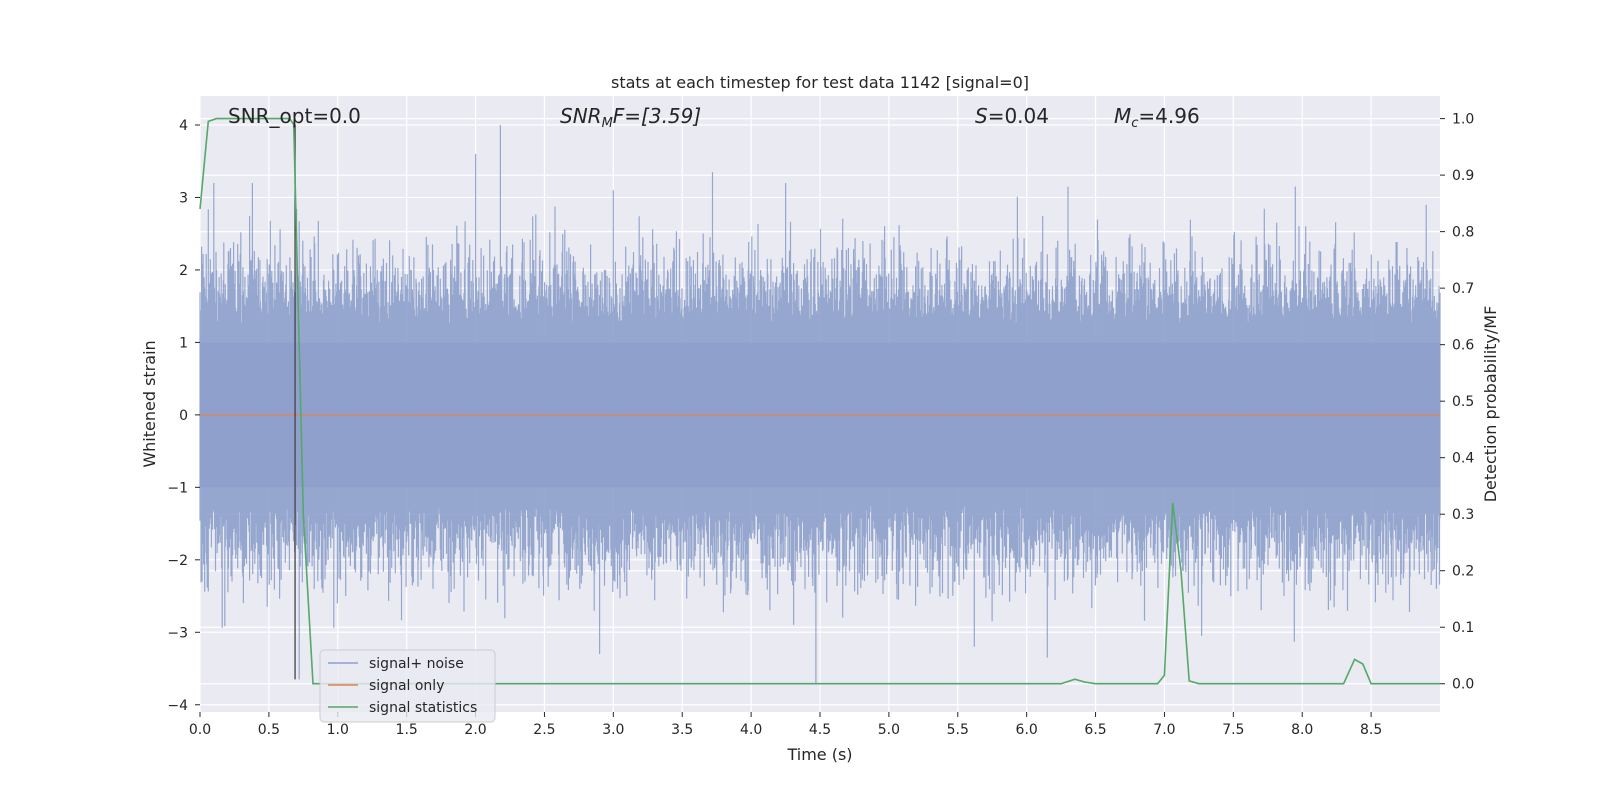 Image resolution: width=1600 pixels, height=800 pixels. I want to click on x-tick-label: 8.0, so click(1302, 730).